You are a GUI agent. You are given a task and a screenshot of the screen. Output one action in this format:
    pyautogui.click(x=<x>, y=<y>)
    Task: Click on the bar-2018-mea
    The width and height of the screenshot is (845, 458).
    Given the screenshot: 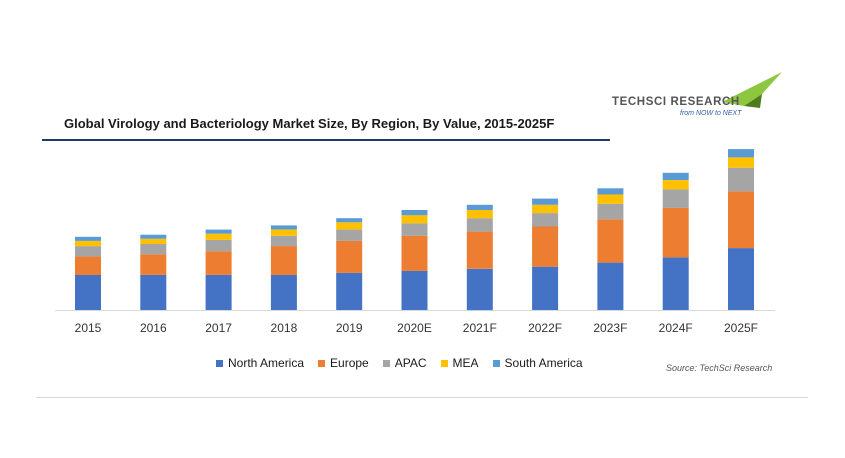 What is the action you would take?
    pyautogui.click(x=283, y=232)
    